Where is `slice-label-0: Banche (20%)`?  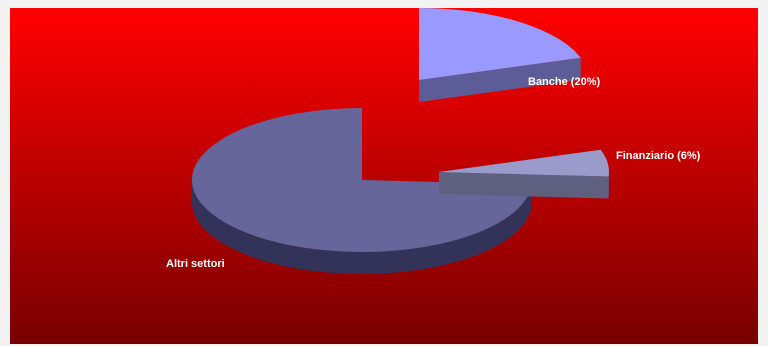
slice-label-0: Banche (20%) is located at coordinates (564, 82).